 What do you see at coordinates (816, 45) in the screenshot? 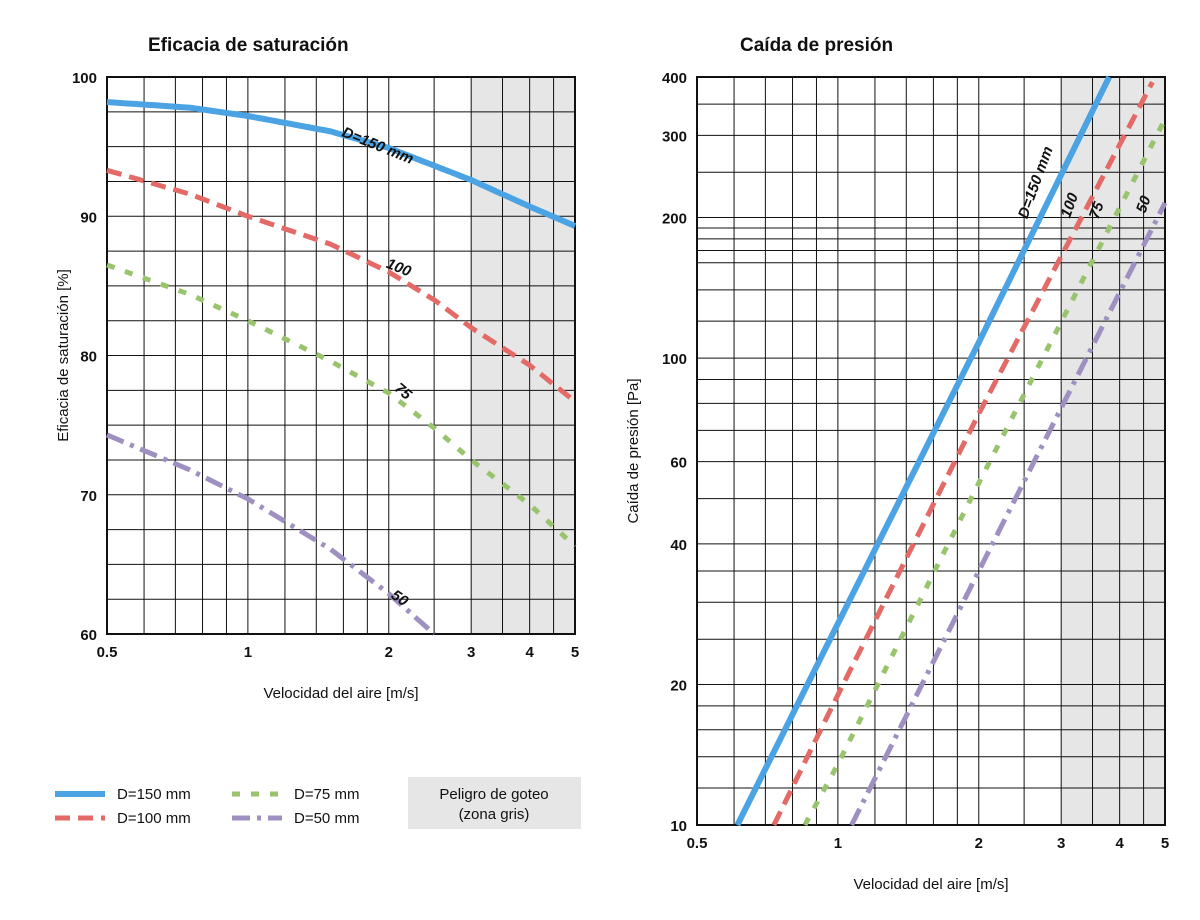
I see `chart-title: Caída de presión` at bounding box center [816, 45].